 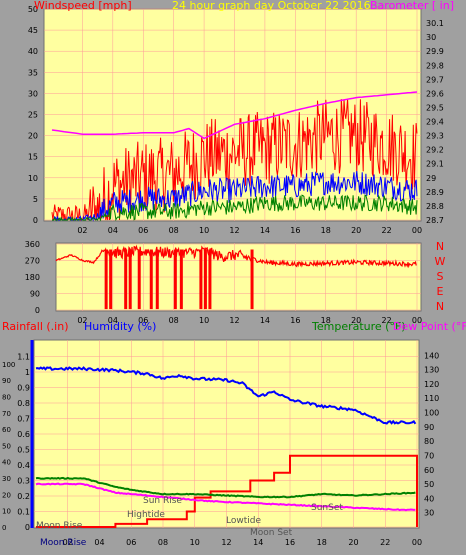 I want to click on wind-x-tick: 10, so click(x=204, y=230).